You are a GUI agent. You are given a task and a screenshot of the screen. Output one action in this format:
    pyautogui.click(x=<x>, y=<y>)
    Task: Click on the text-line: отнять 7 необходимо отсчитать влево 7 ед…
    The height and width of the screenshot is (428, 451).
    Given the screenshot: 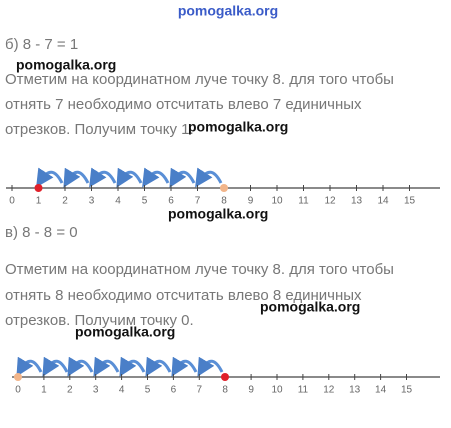 What is the action you would take?
    pyautogui.click(x=183, y=104)
    